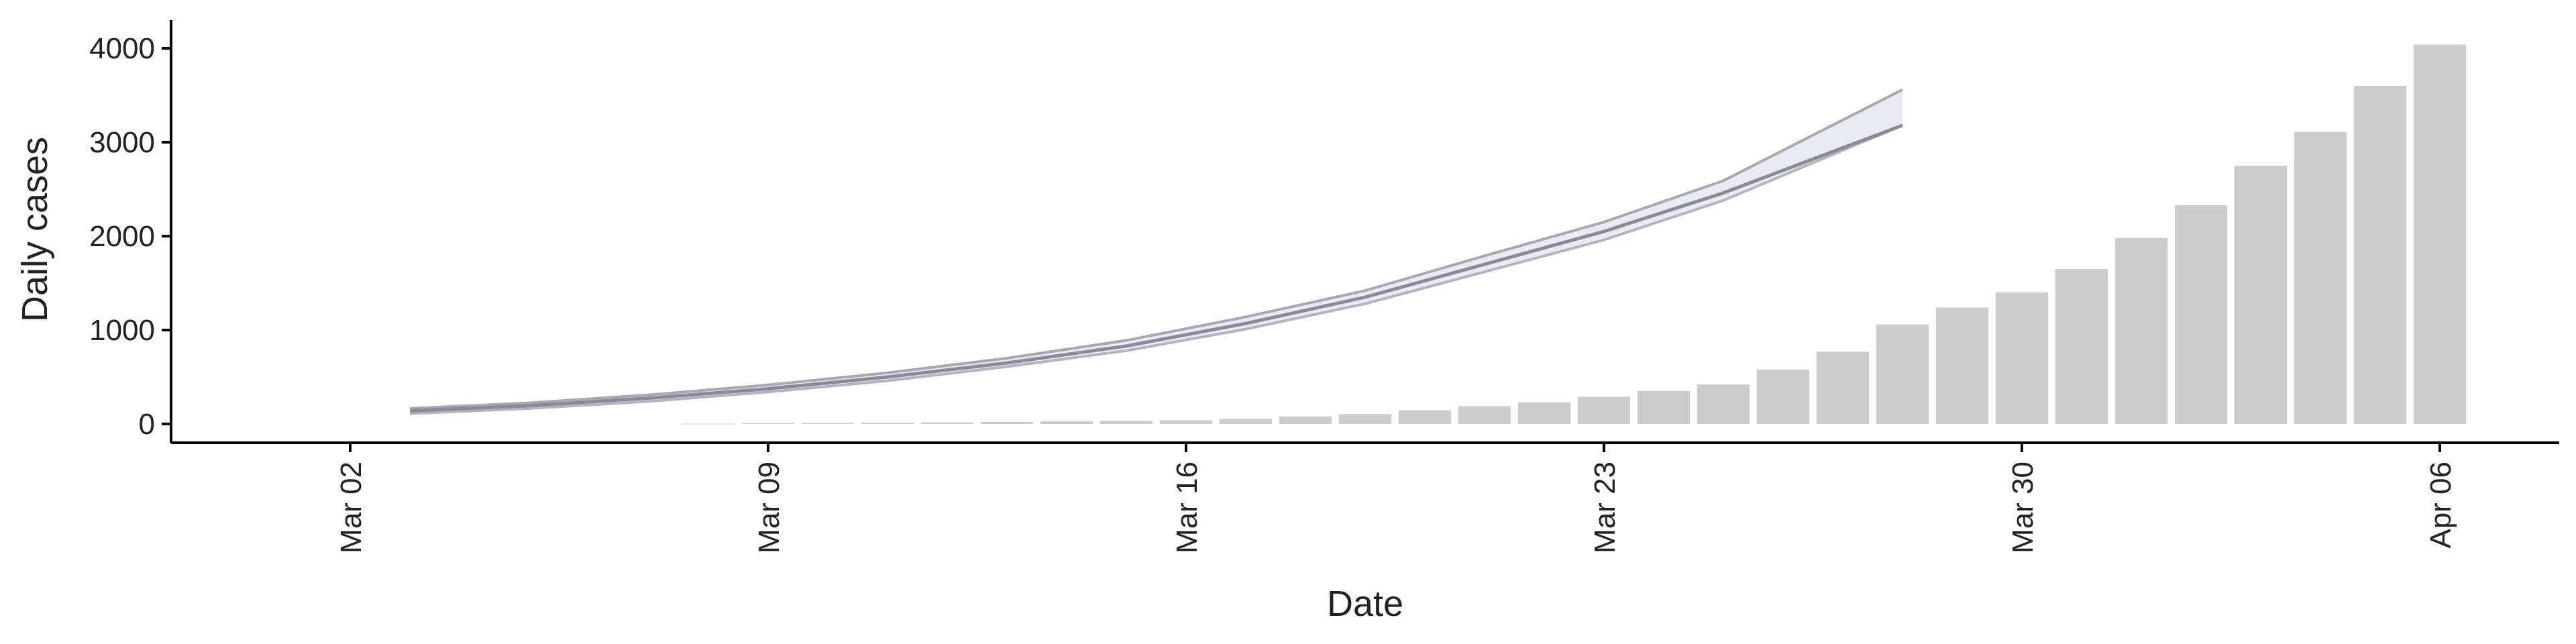 The height and width of the screenshot is (644, 2576). I want to click on x-tick-label: Mar 09, so click(769, 507).